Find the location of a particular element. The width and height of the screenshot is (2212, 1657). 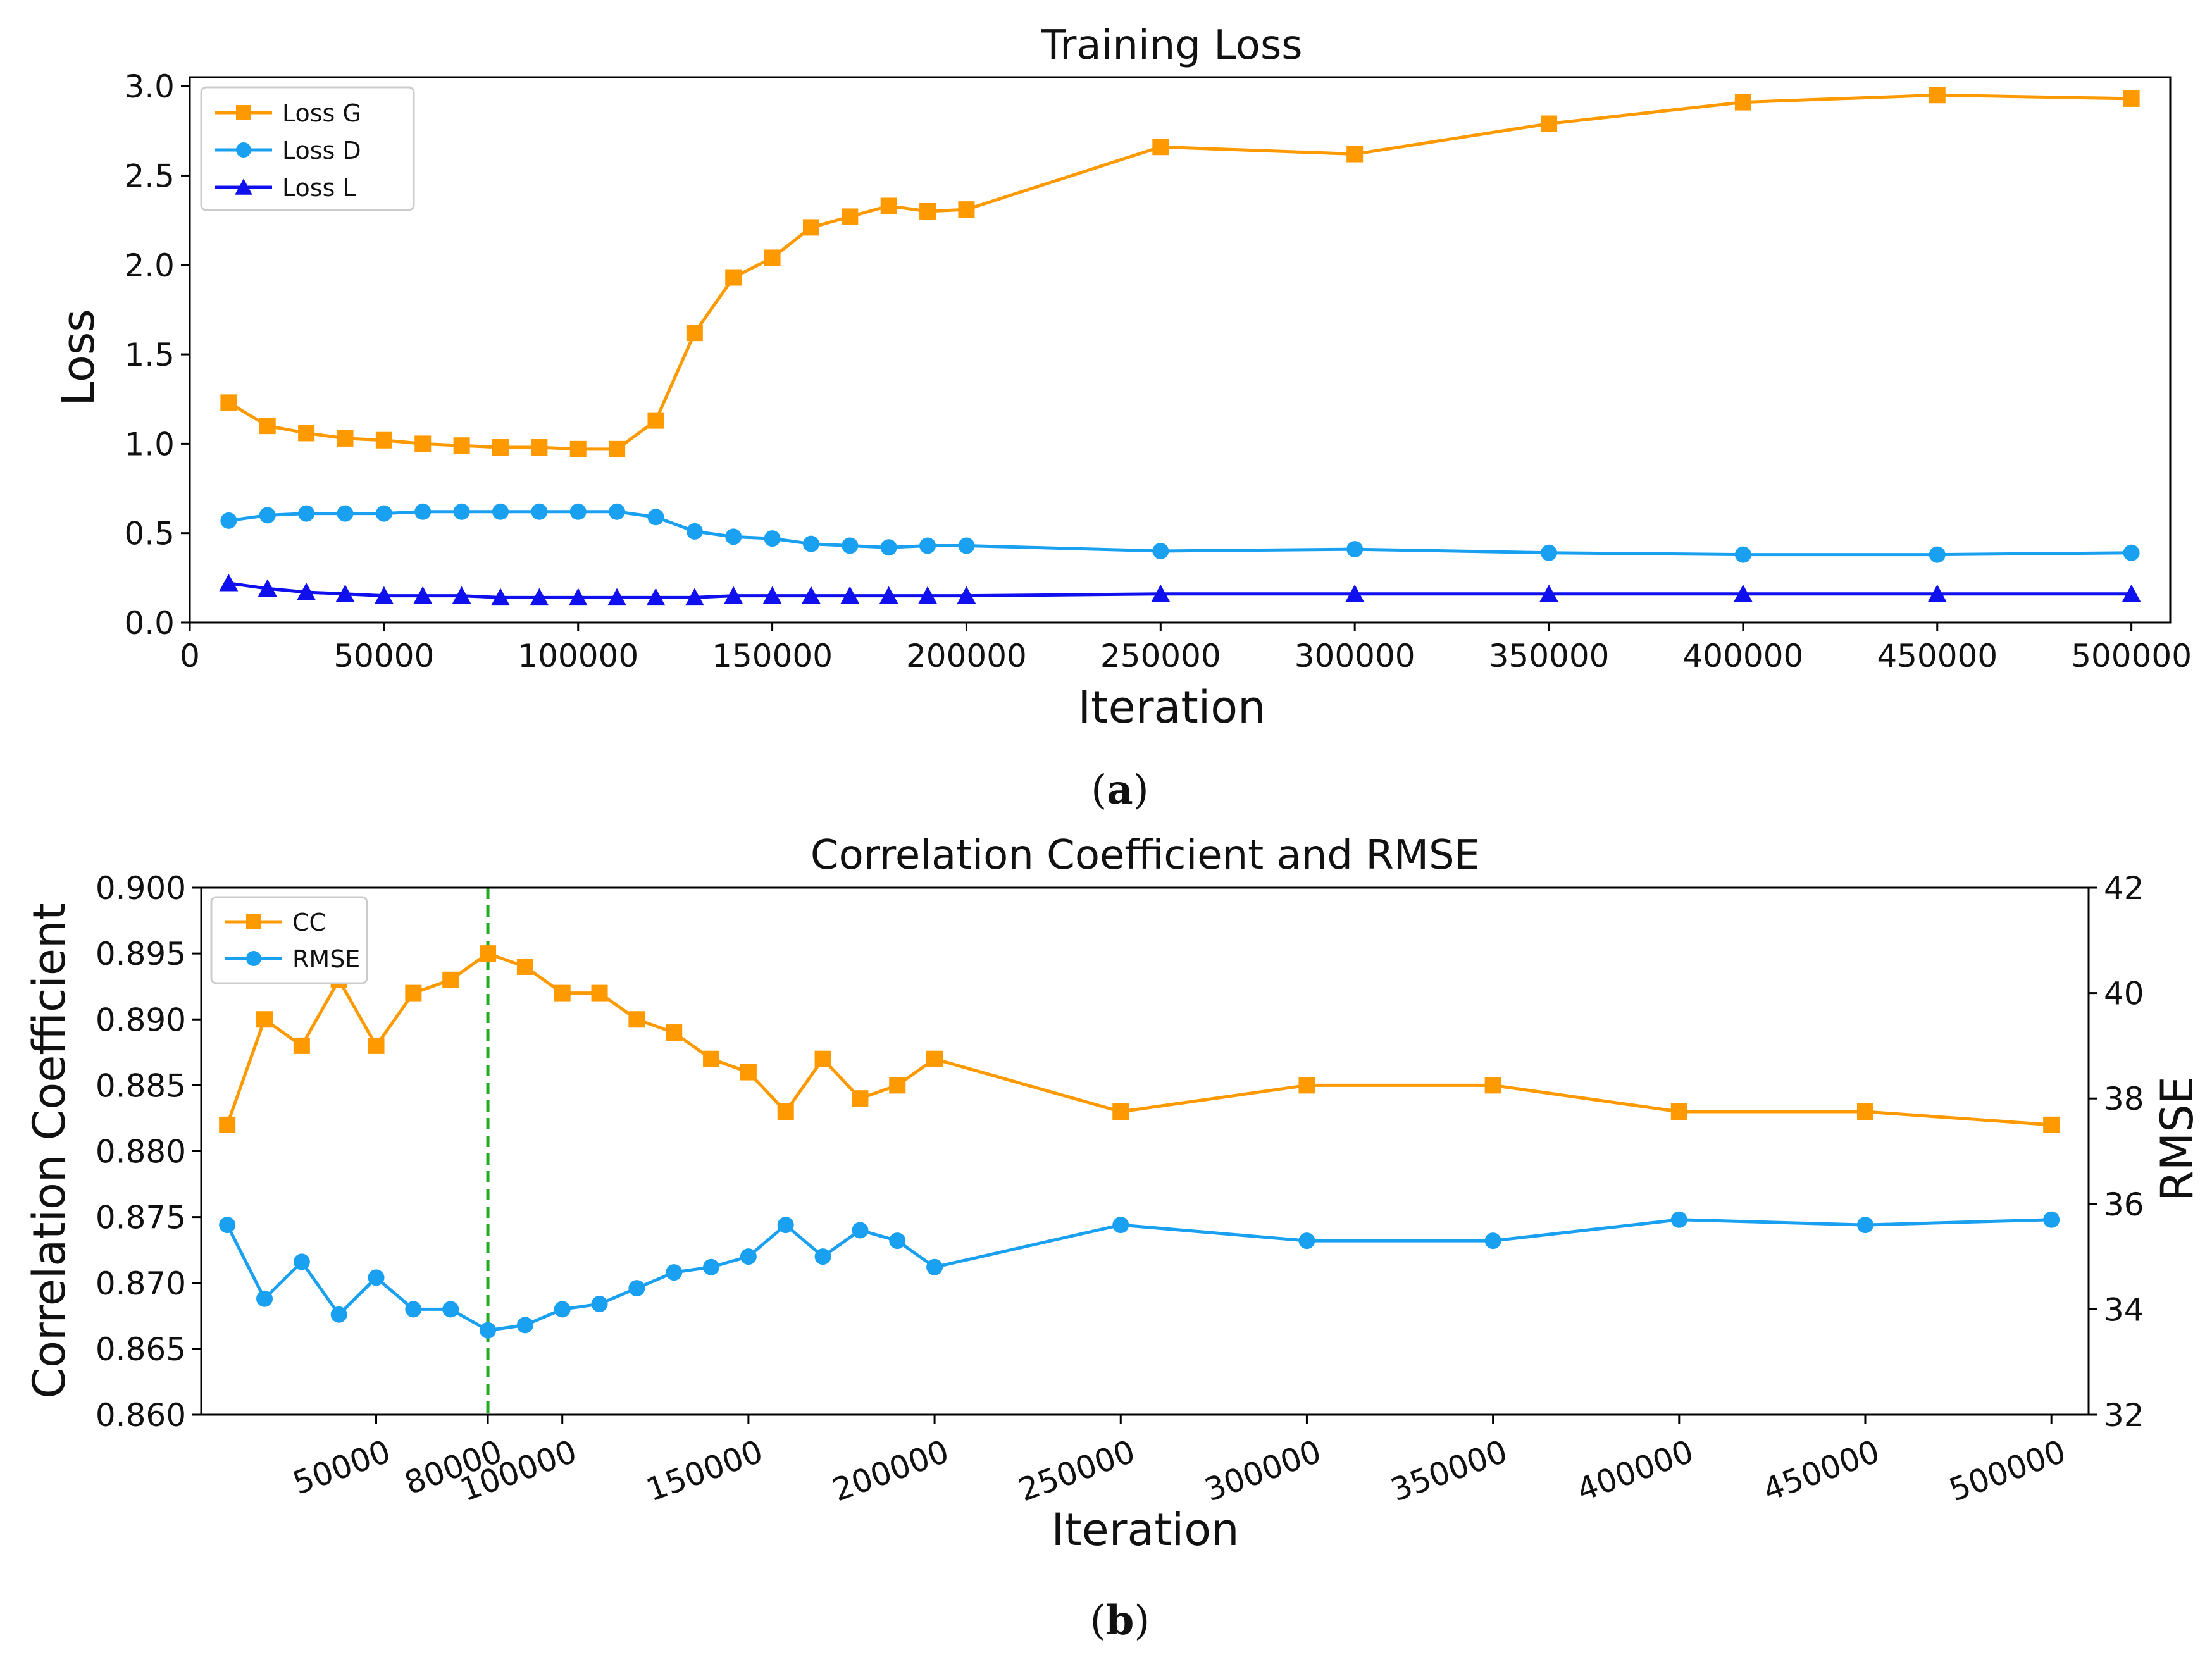

y-tick-label: 0.0 is located at coordinates (149, 624).